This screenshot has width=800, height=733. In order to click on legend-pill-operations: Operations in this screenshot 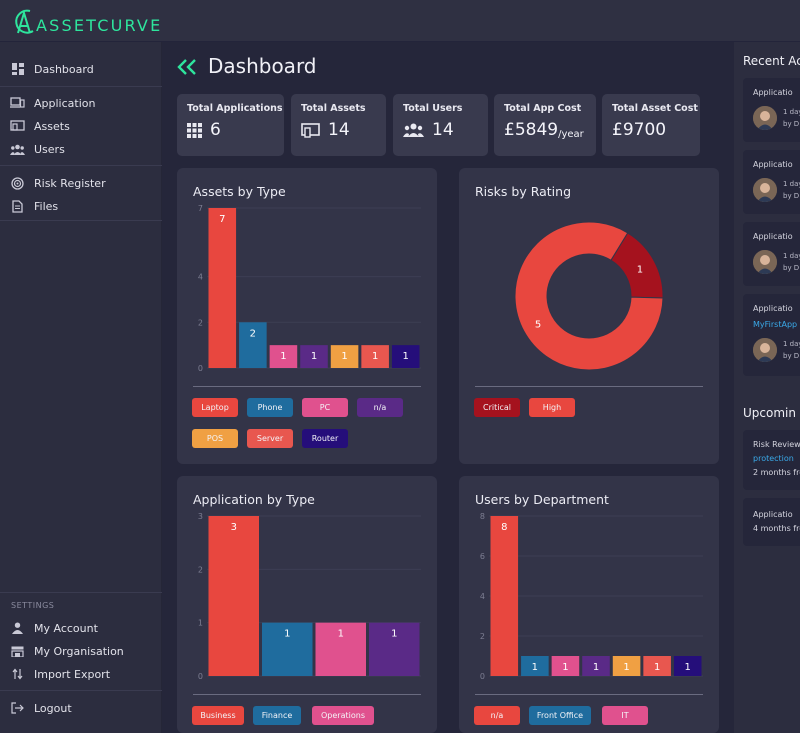, I will do `click(343, 715)`.